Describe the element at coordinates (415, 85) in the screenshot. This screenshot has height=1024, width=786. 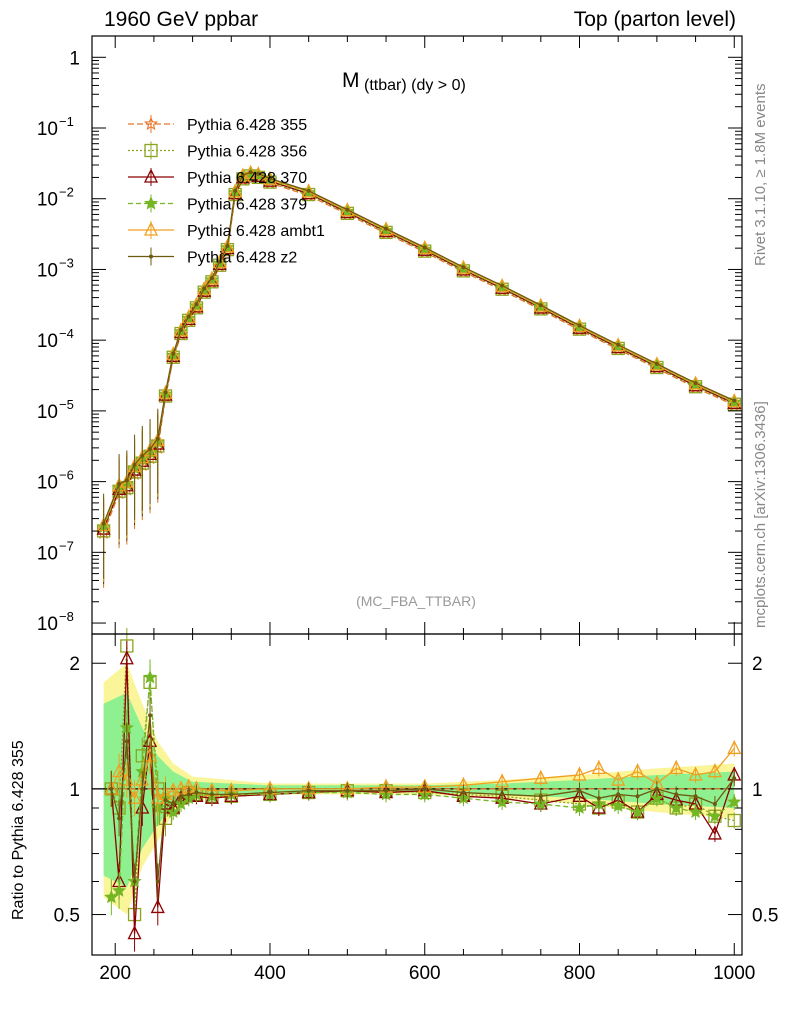
I see `chart-subtitle: (ttbar) (dy > 0)` at that location.